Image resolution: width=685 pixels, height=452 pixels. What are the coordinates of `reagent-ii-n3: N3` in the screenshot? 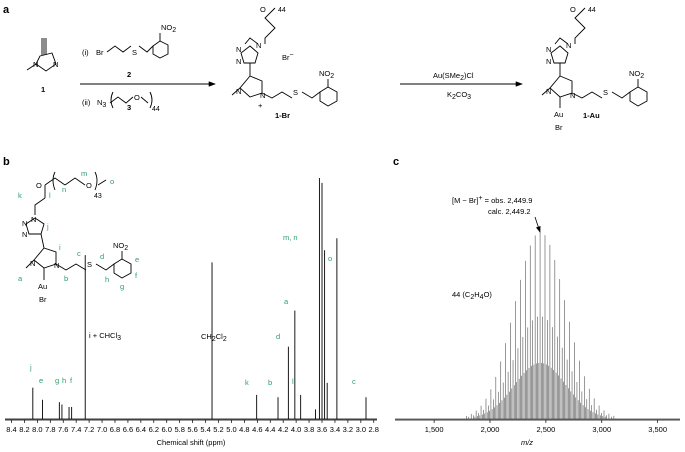 It's located at (101, 103).